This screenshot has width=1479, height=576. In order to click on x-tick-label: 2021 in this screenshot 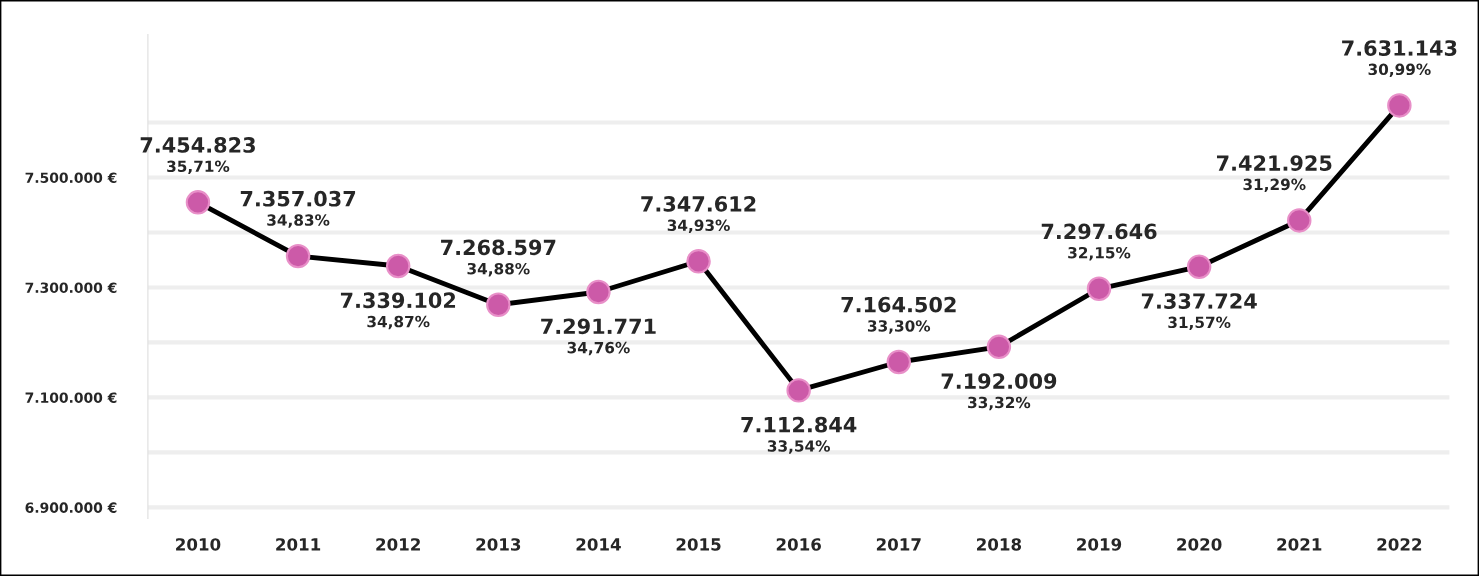, I will do `click(1299, 544)`.